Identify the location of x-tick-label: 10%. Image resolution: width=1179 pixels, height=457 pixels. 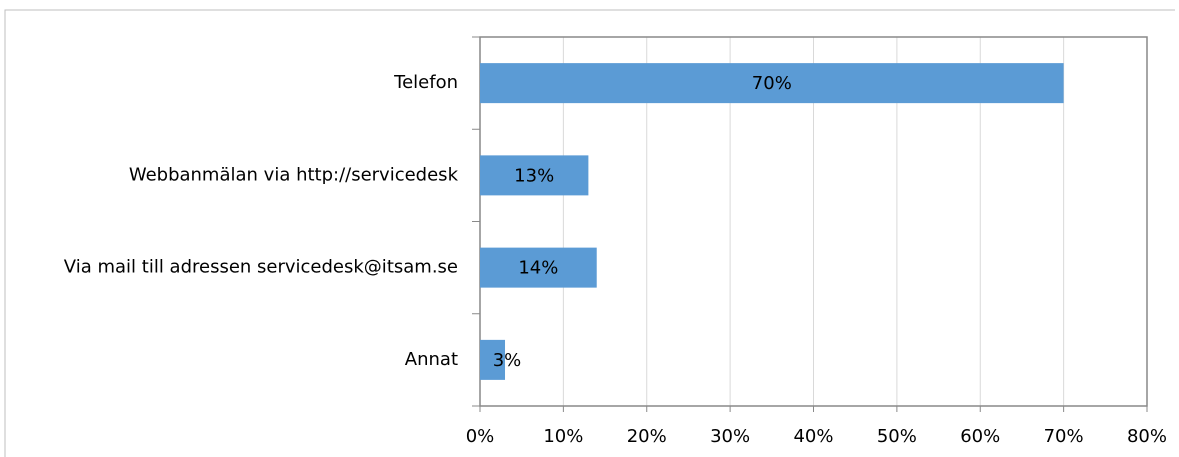
(563, 436).